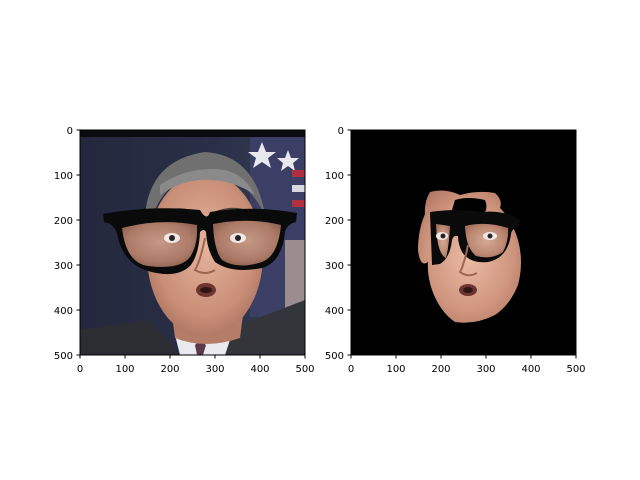 This screenshot has width=640, height=480. Describe the element at coordinates (351, 369) in the screenshot. I see `right-x-tick-label: 0` at that location.